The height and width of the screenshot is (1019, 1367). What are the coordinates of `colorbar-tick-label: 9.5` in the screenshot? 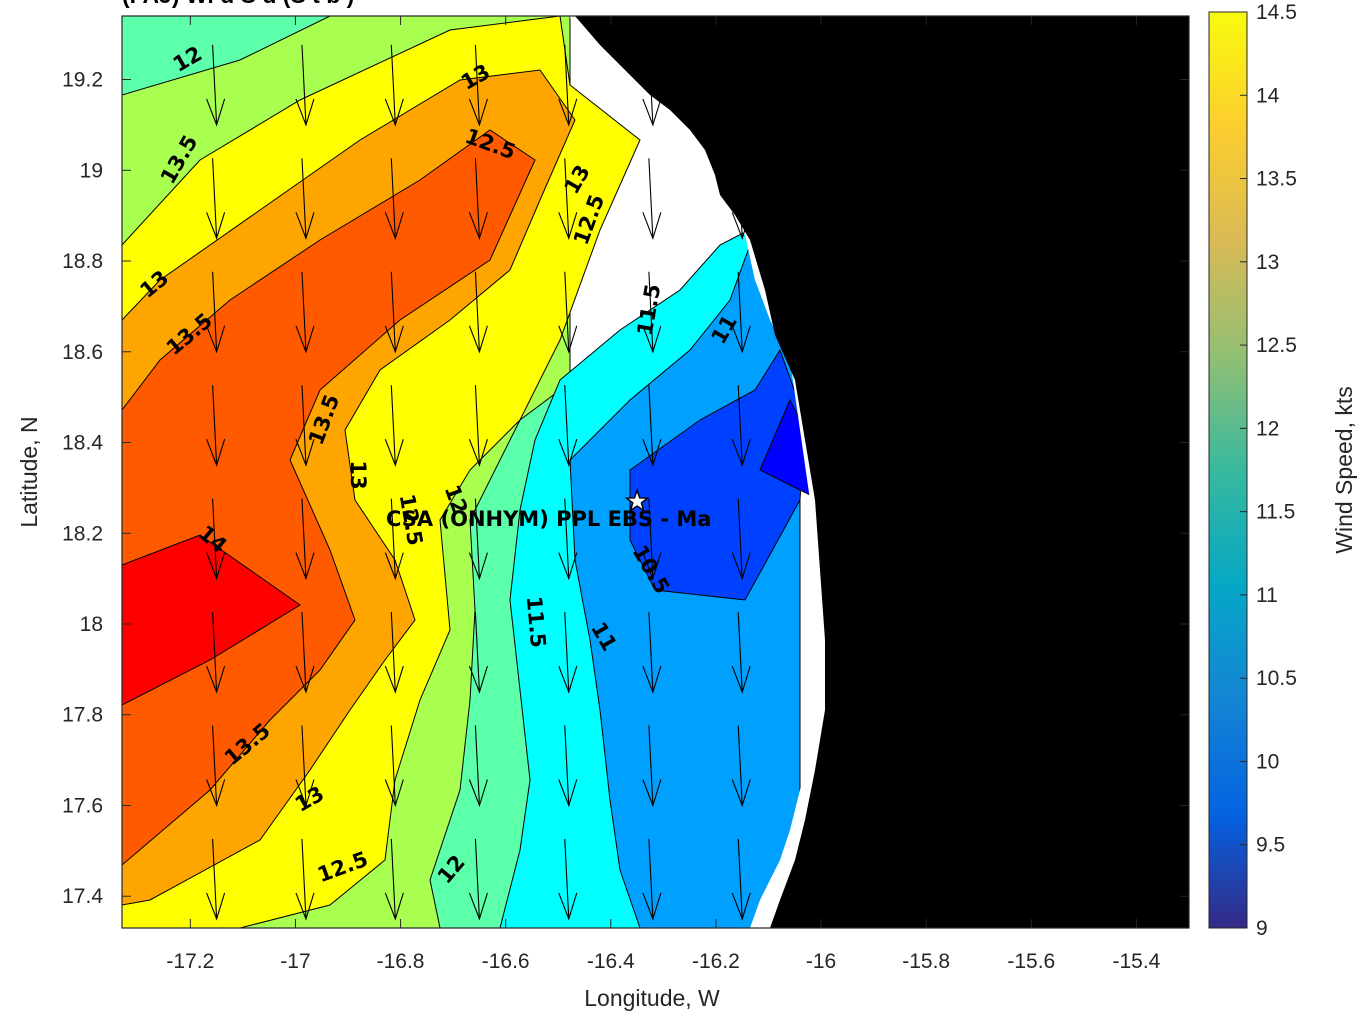 It's located at (1270, 845).